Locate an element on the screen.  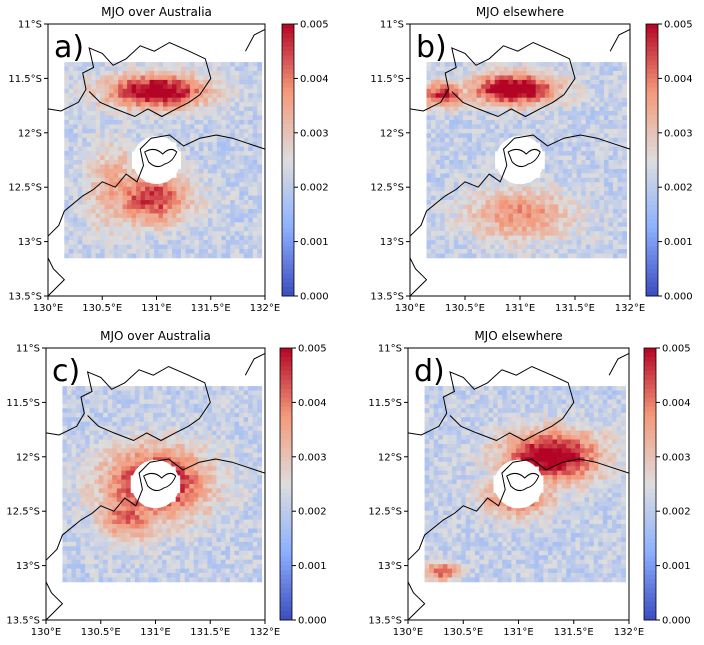
colorbar-tick-label: 0.000 is located at coordinates (678, 297).